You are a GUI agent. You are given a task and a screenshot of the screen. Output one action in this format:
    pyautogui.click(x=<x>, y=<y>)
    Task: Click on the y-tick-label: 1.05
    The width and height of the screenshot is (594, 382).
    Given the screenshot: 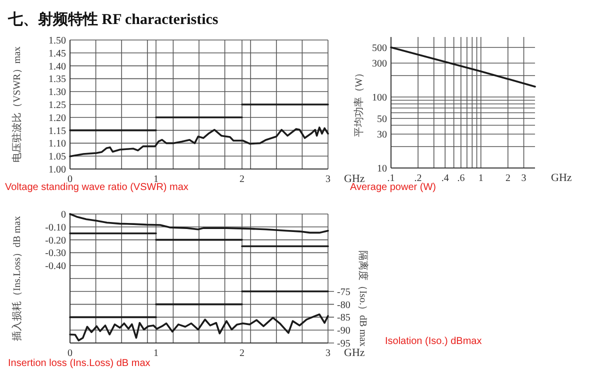 What is the action you would take?
    pyautogui.click(x=57, y=157)
    